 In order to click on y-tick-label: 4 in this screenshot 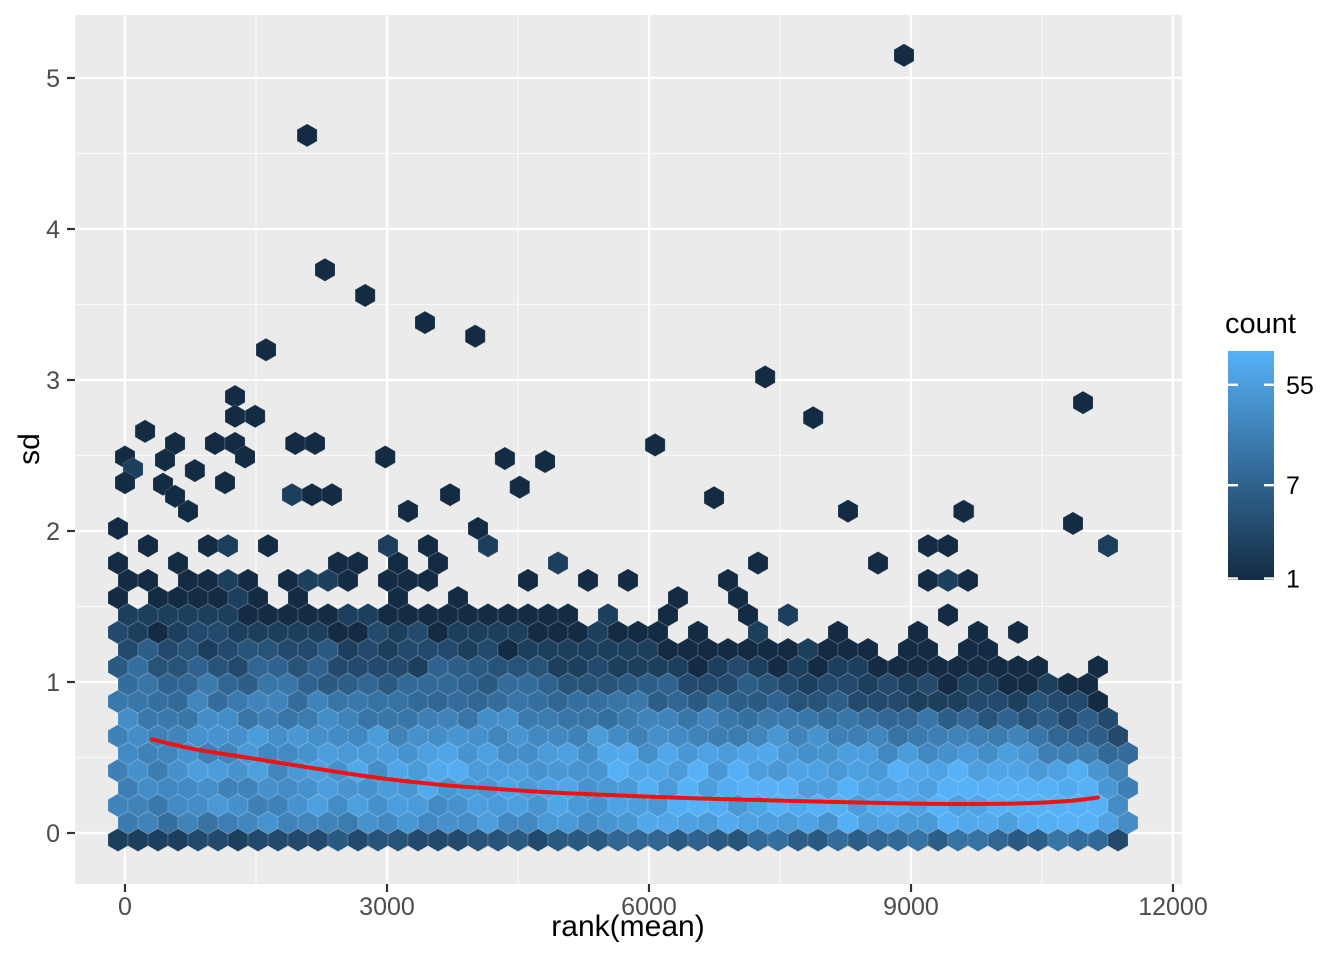, I will do `click(53, 230)`.